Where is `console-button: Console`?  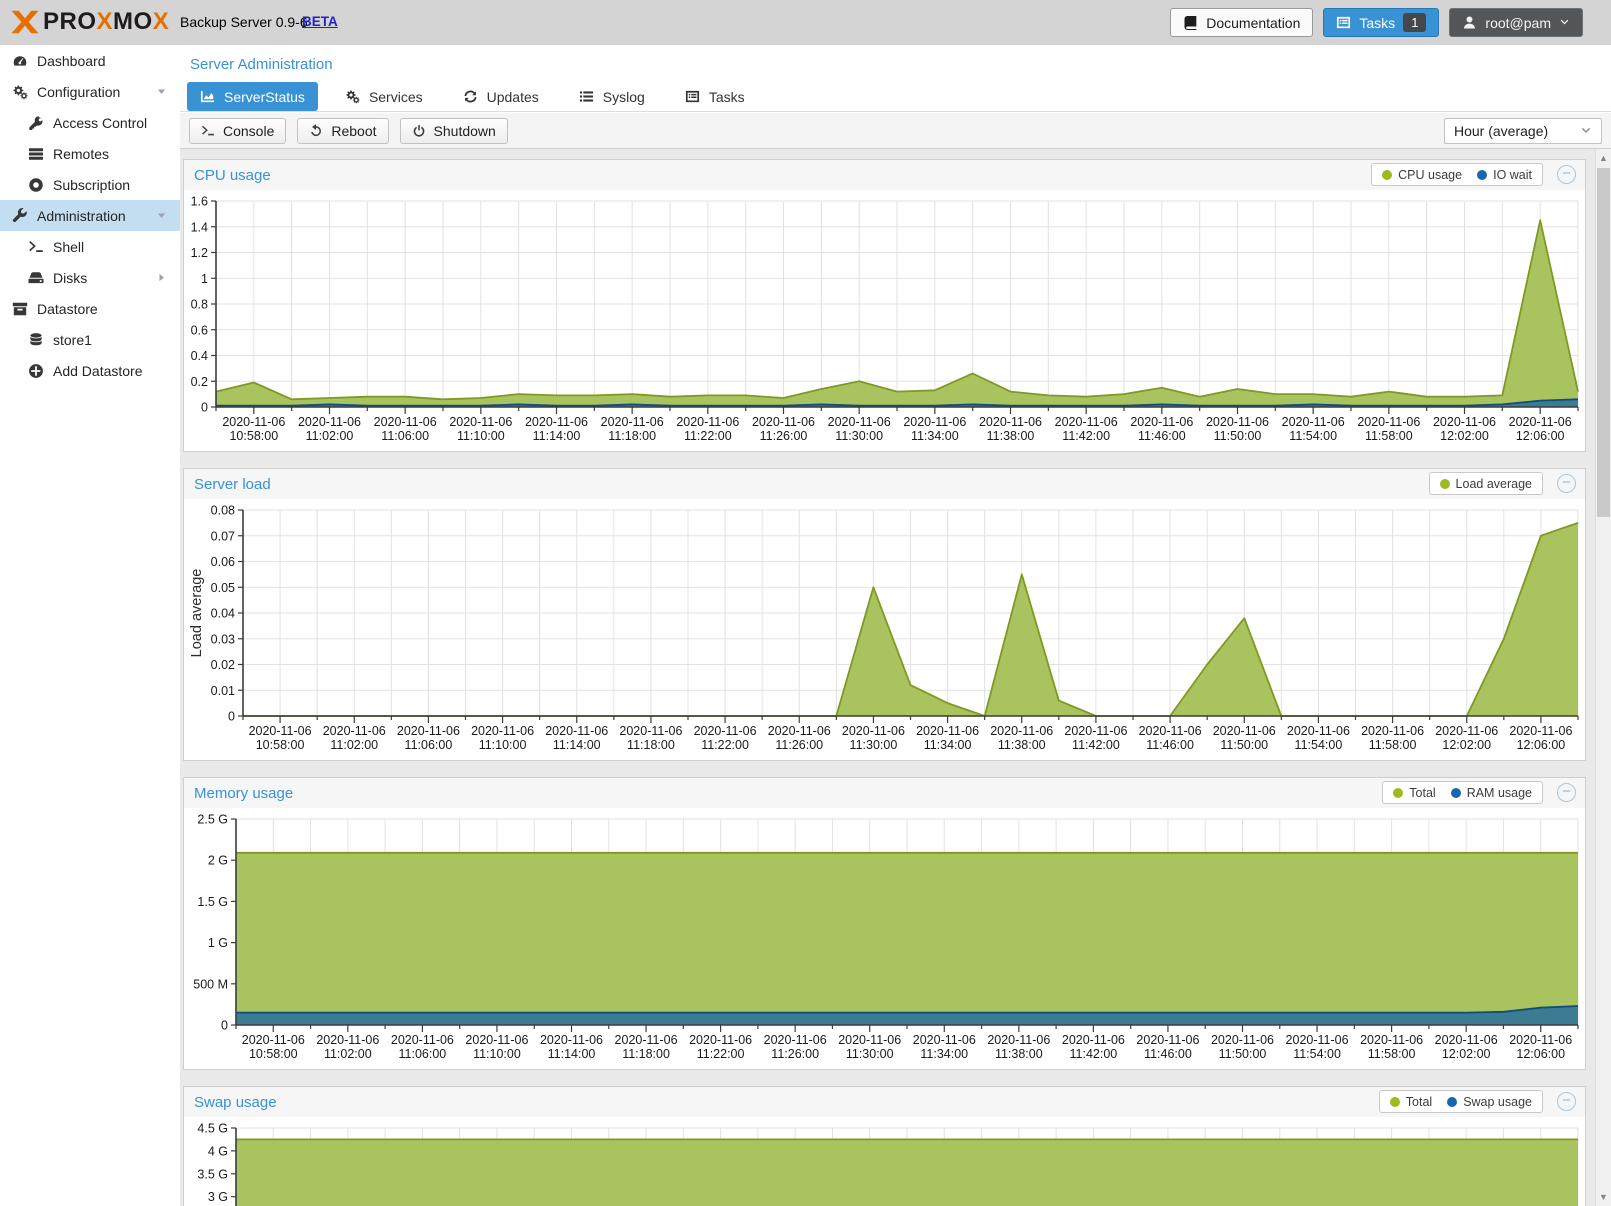 console-button: Console is located at coordinates (238, 130).